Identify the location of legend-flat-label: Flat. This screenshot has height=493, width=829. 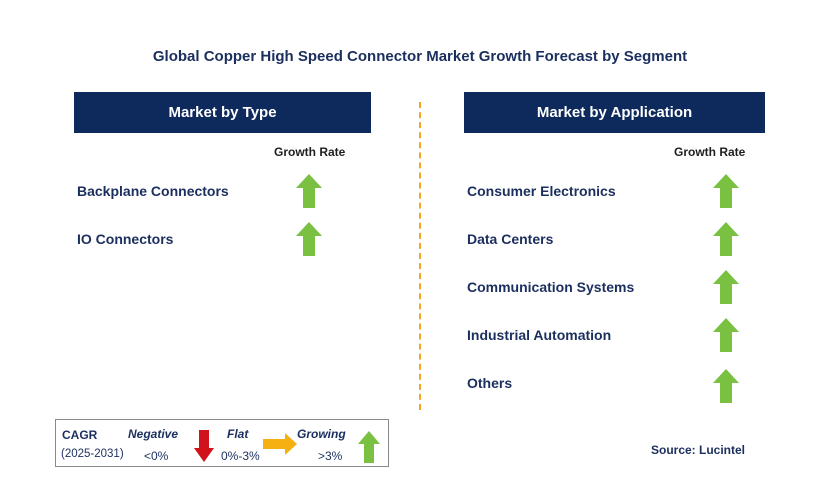
(238, 434).